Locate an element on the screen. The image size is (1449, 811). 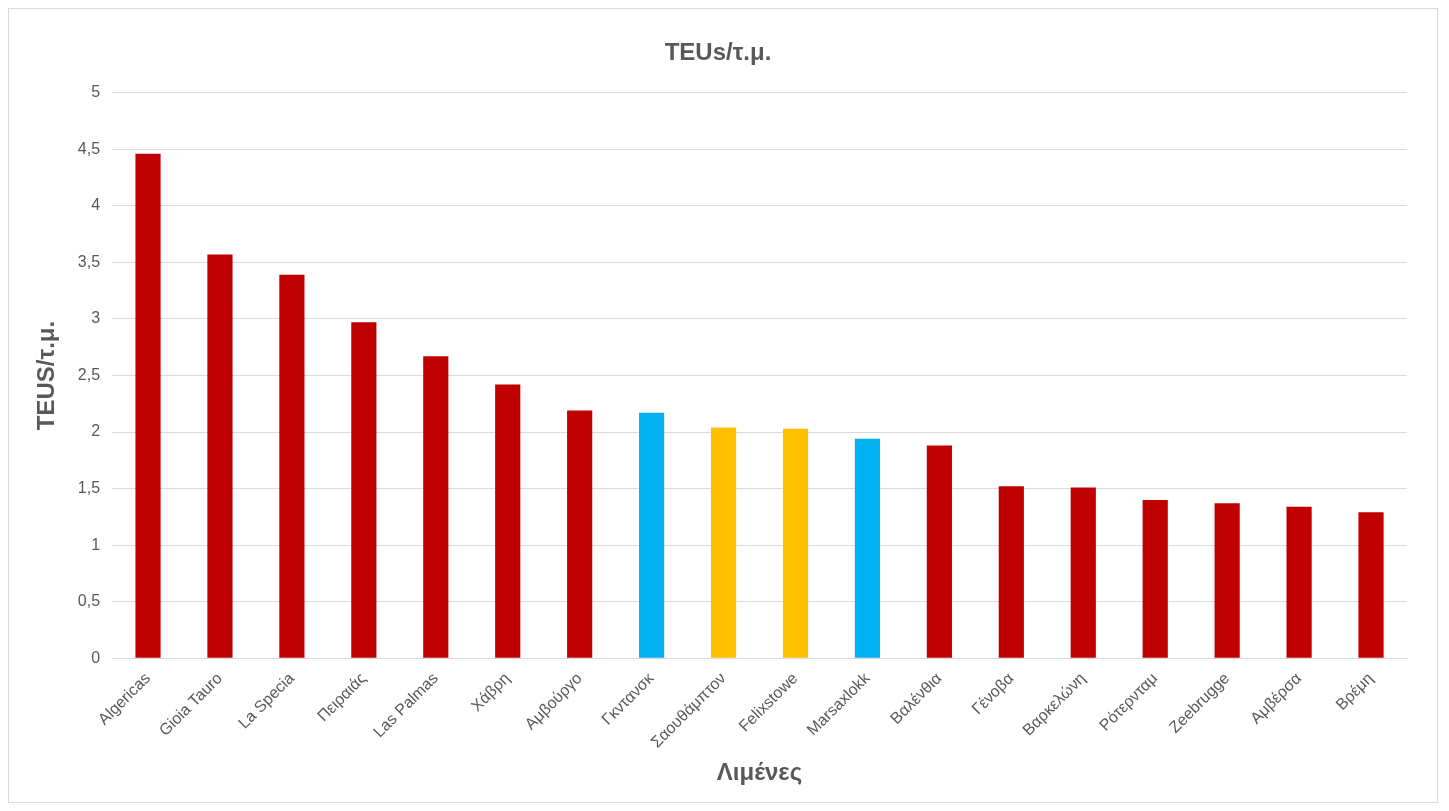
y-tick-label: 2,5 is located at coordinates (89, 374).